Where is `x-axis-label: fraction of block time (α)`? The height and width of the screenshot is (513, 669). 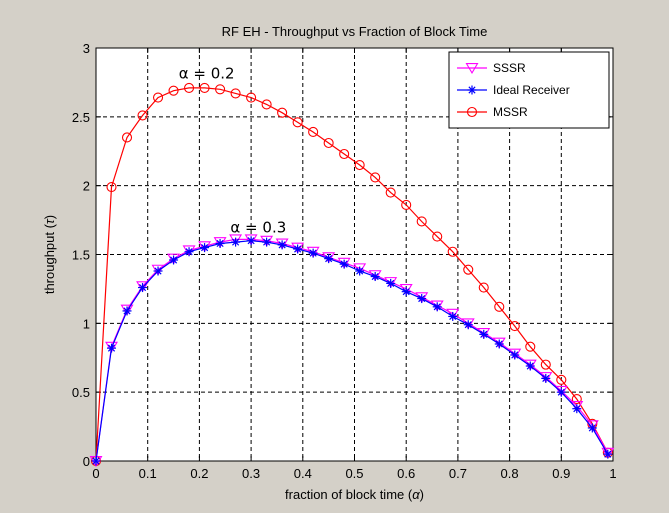
x-axis-label: fraction of block time (α) is located at coordinates (354, 494).